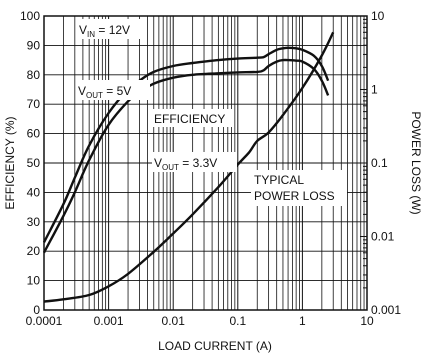 This screenshot has height=354, width=430. I want to click on x-axis-label: LOAD CURRENT (A), so click(215, 346).